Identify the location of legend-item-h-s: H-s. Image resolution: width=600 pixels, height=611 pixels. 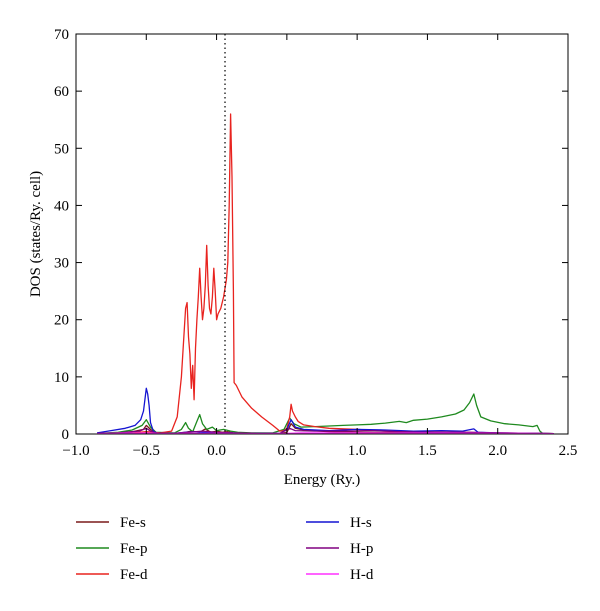
(339, 523).